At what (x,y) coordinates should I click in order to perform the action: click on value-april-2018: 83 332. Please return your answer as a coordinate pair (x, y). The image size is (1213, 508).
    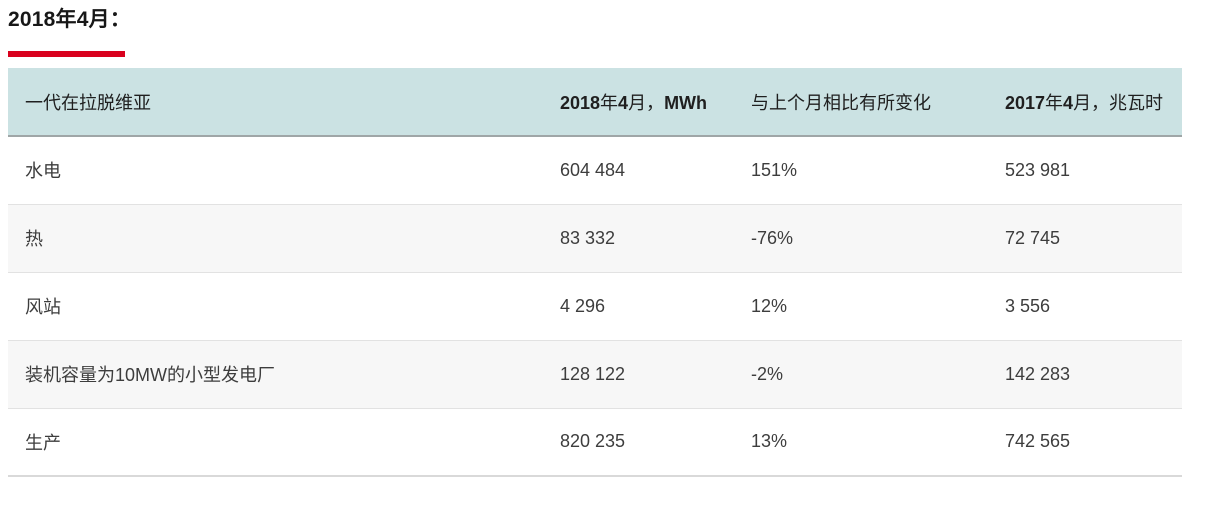
    Looking at the image, I should click on (588, 237).